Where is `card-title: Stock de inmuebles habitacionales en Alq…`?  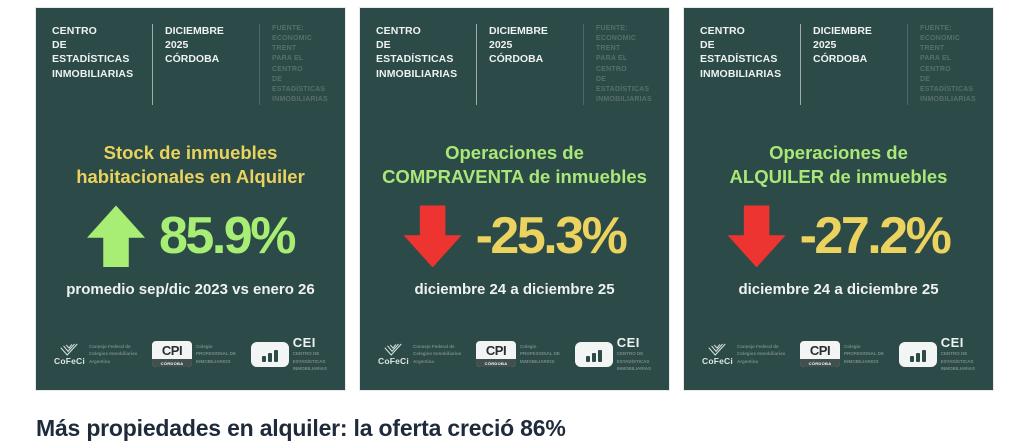
card-title: Stock de inmuebles habitacionales en Alq… is located at coordinates (190, 164).